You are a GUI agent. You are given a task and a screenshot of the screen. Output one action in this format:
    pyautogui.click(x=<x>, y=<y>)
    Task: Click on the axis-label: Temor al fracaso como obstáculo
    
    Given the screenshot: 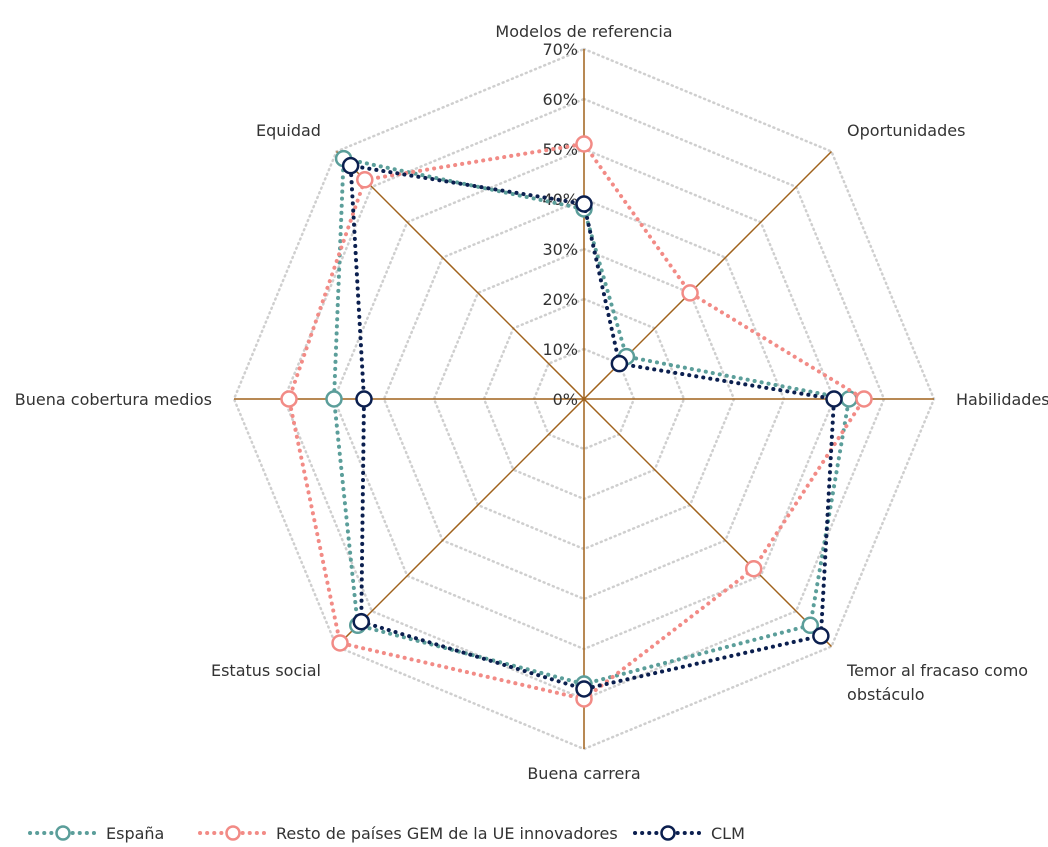 What is the action you would take?
    pyautogui.click(x=937, y=682)
    